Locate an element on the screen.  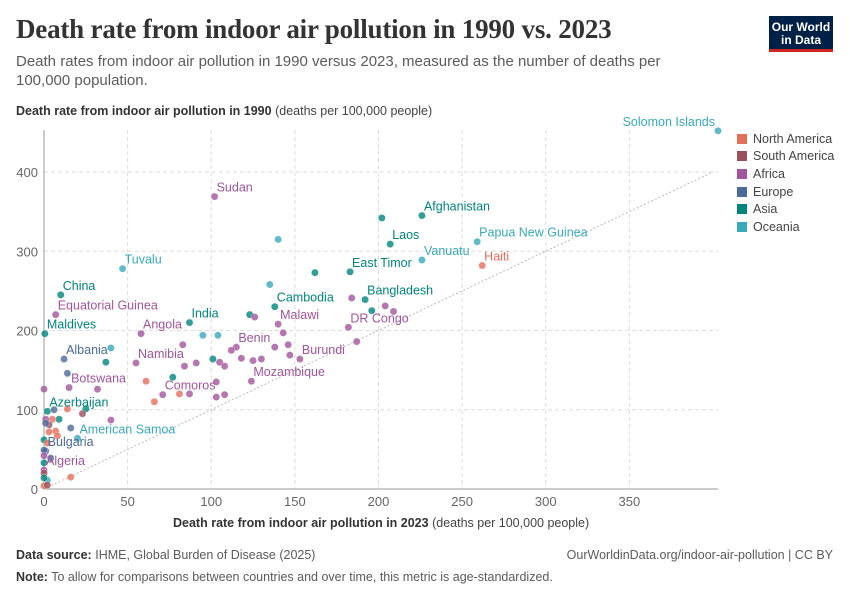
source-text: IHME, Global Burden of Disease (2025) is located at coordinates (205, 555).